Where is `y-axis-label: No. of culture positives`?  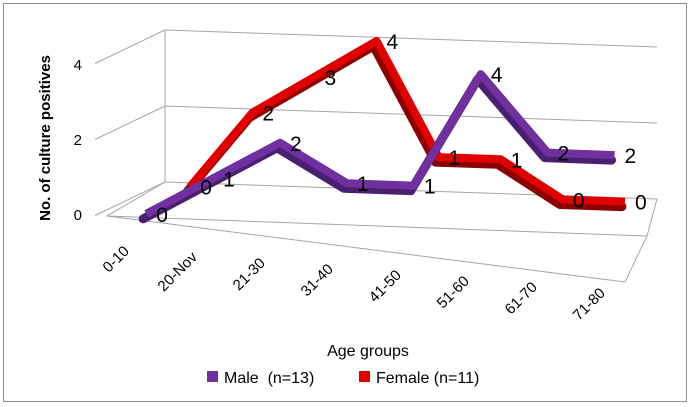 y-axis-label: No. of culture positives is located at coordinates (45, 138).